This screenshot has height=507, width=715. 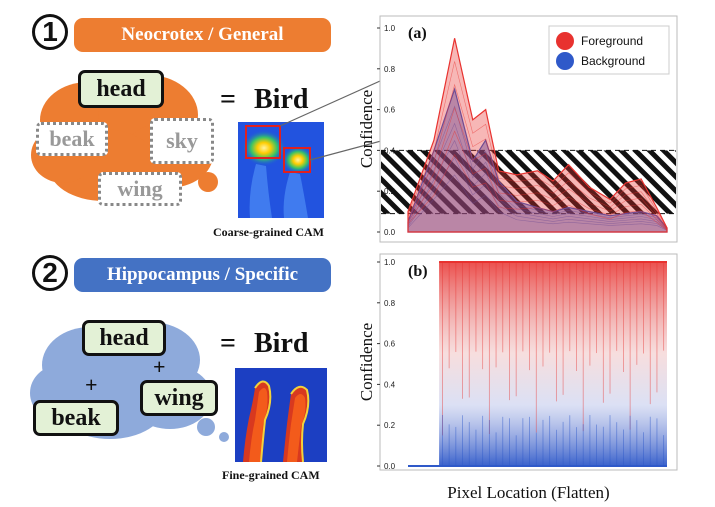 What do you see at coordinates (50, 32) in the screenshot?
I see `section1-number-badge: 1` at bounding box center [50, 32].